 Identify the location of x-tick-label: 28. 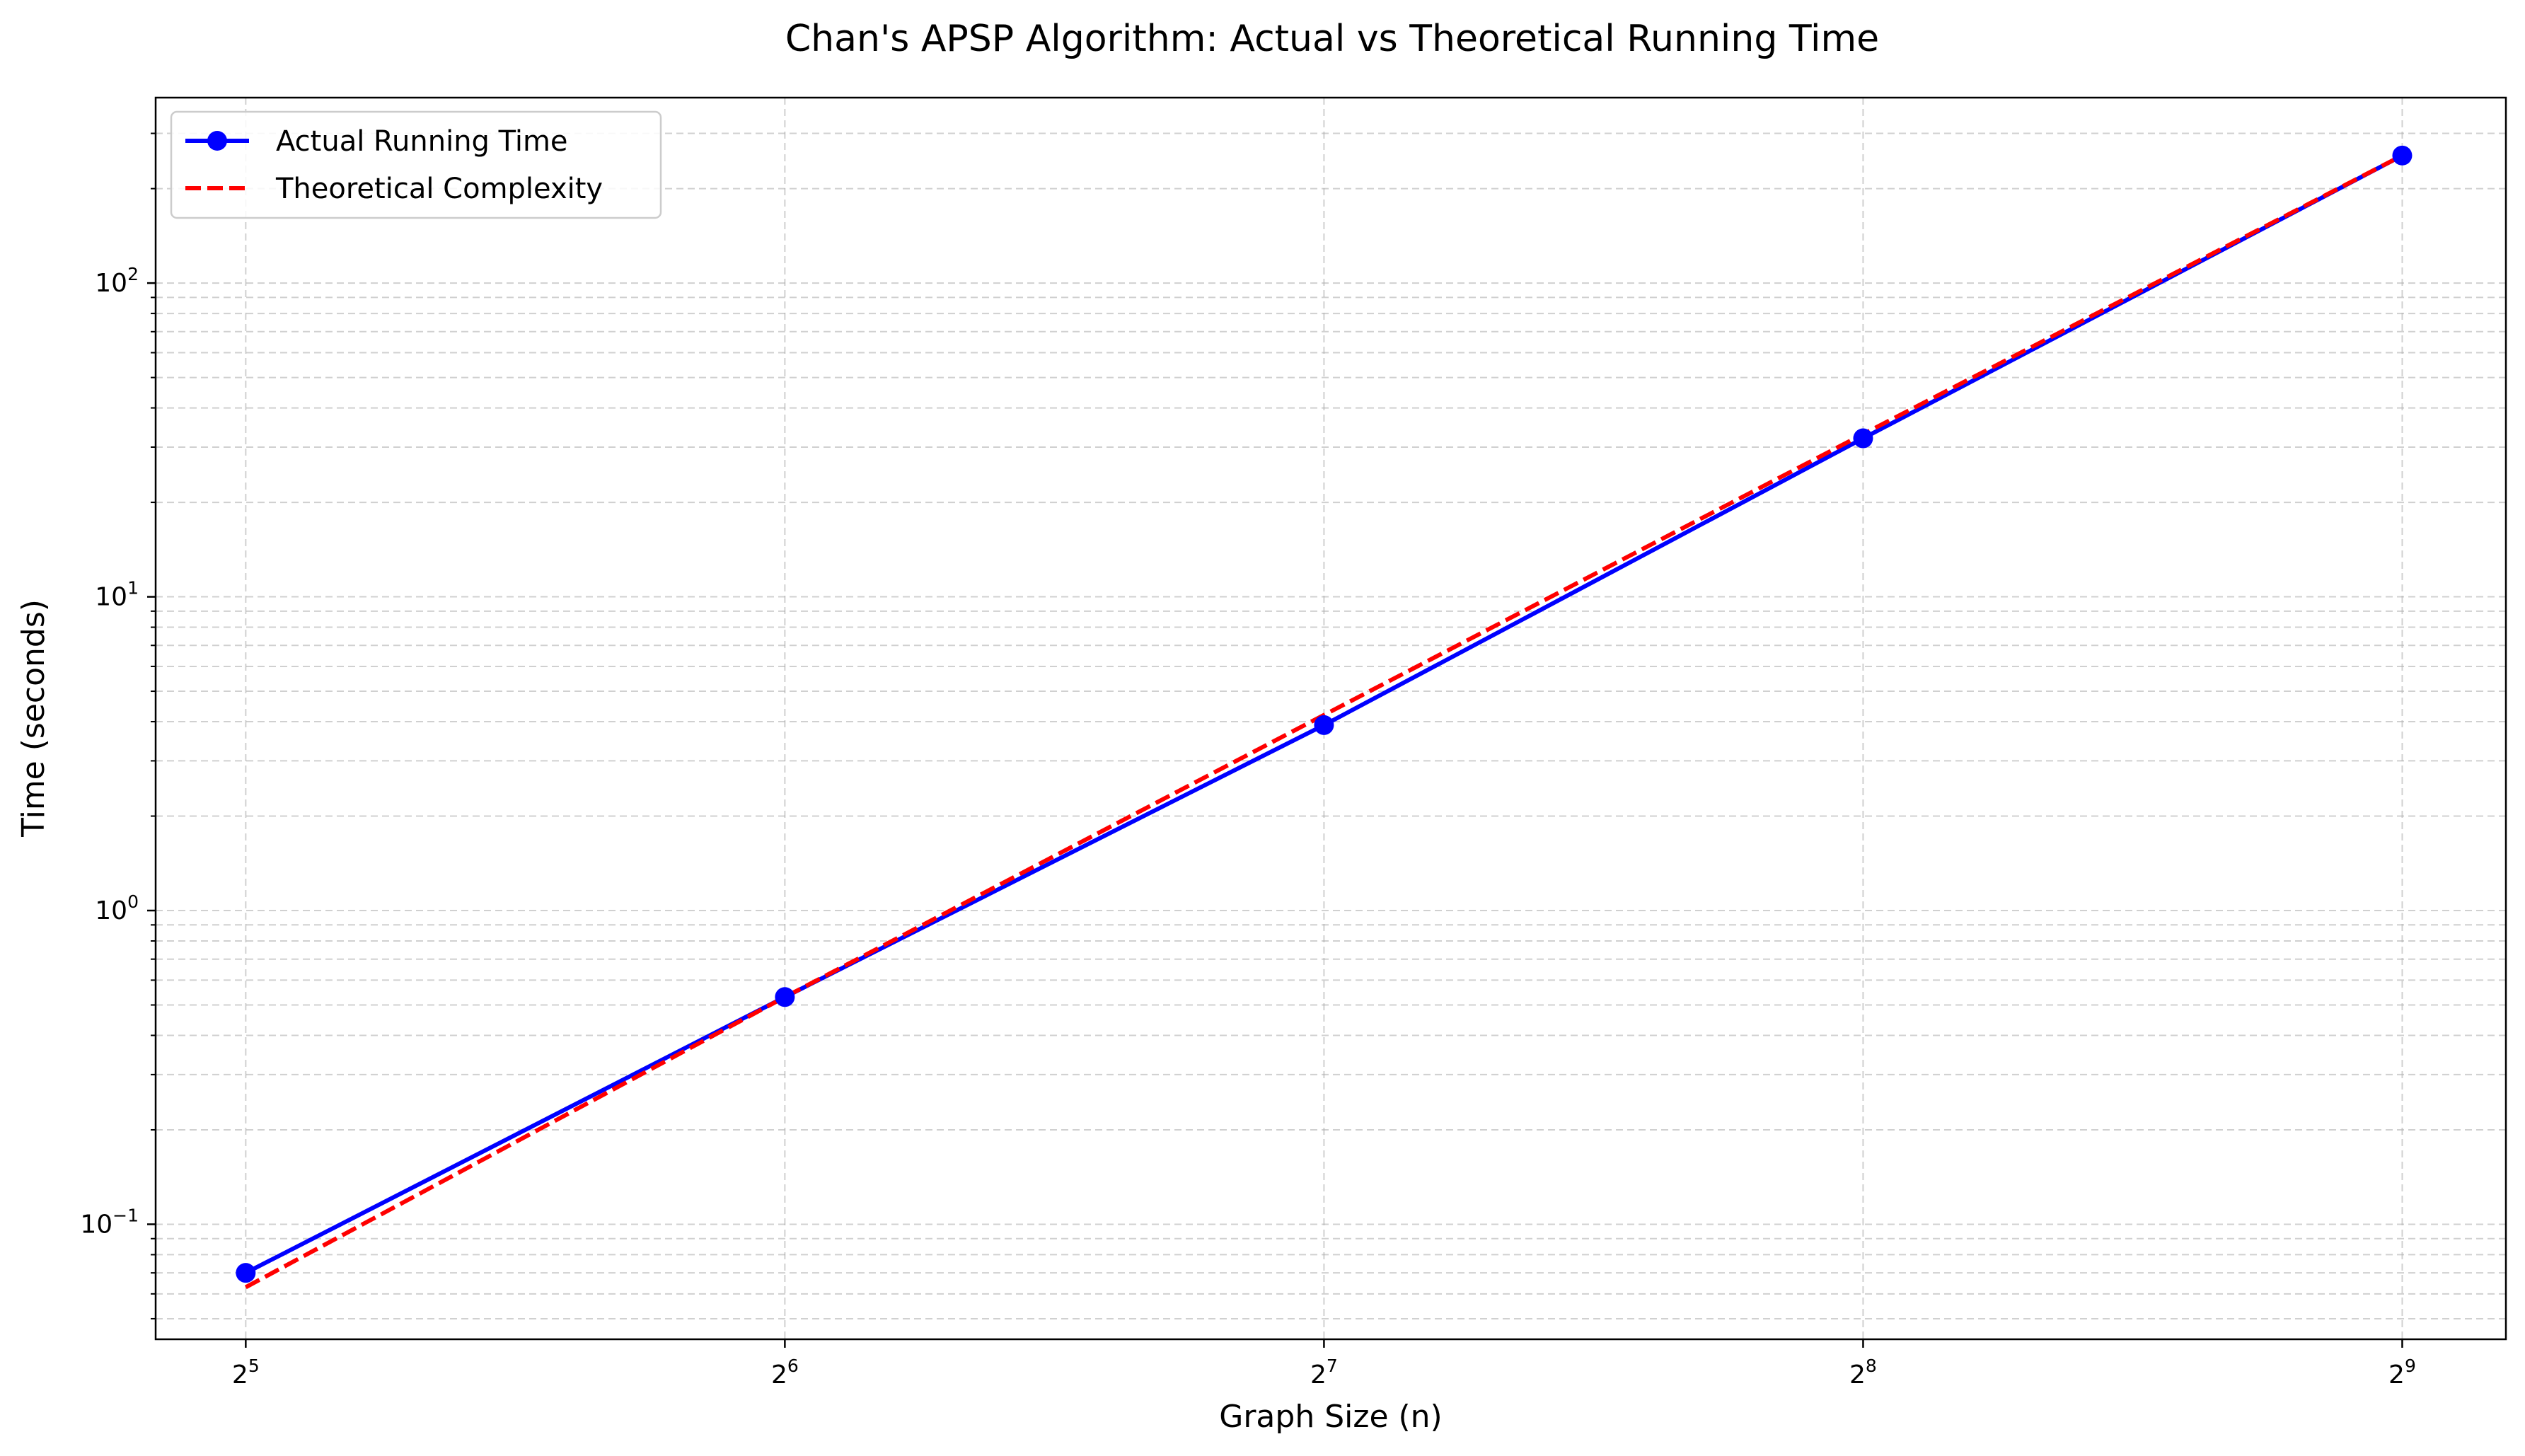
(1863, 1372).